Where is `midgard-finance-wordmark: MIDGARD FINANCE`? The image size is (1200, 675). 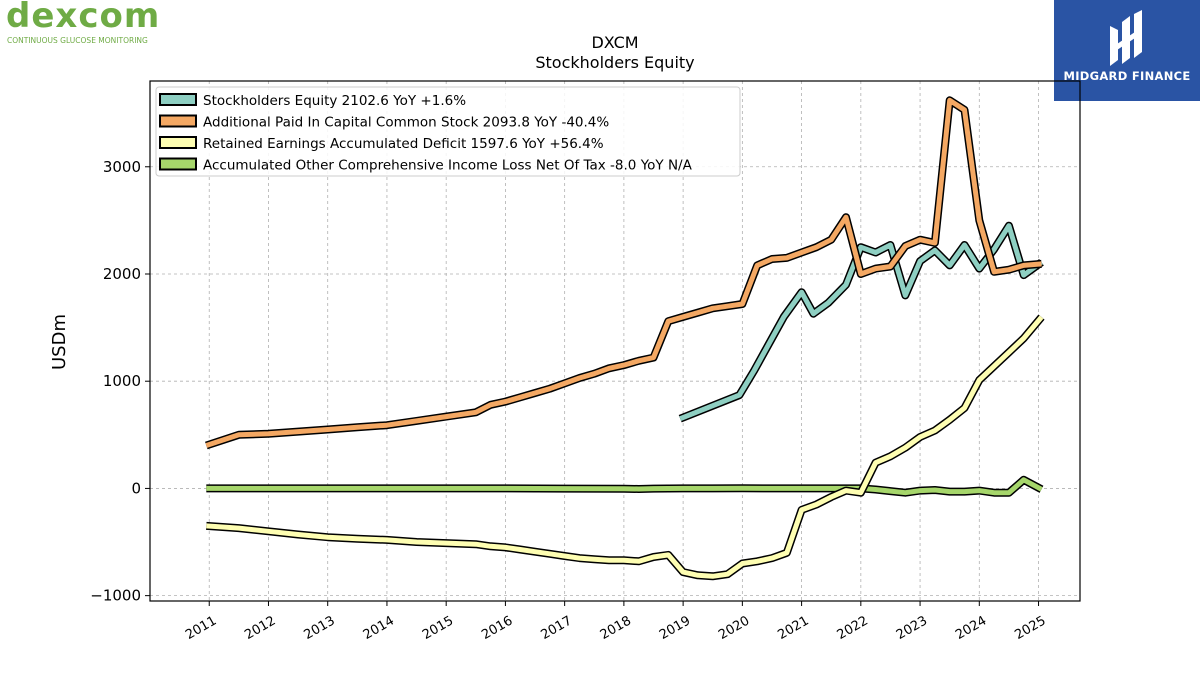 midgard-finance-wordmark: MIDGARD FINANCE is located at coordinates (1127, 76).